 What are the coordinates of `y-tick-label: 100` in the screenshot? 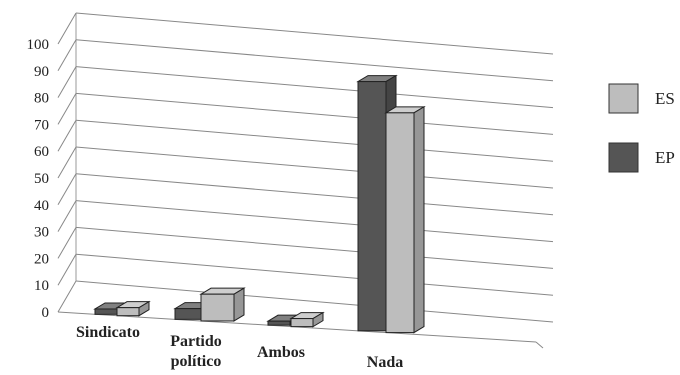 It's located at (38, 45).